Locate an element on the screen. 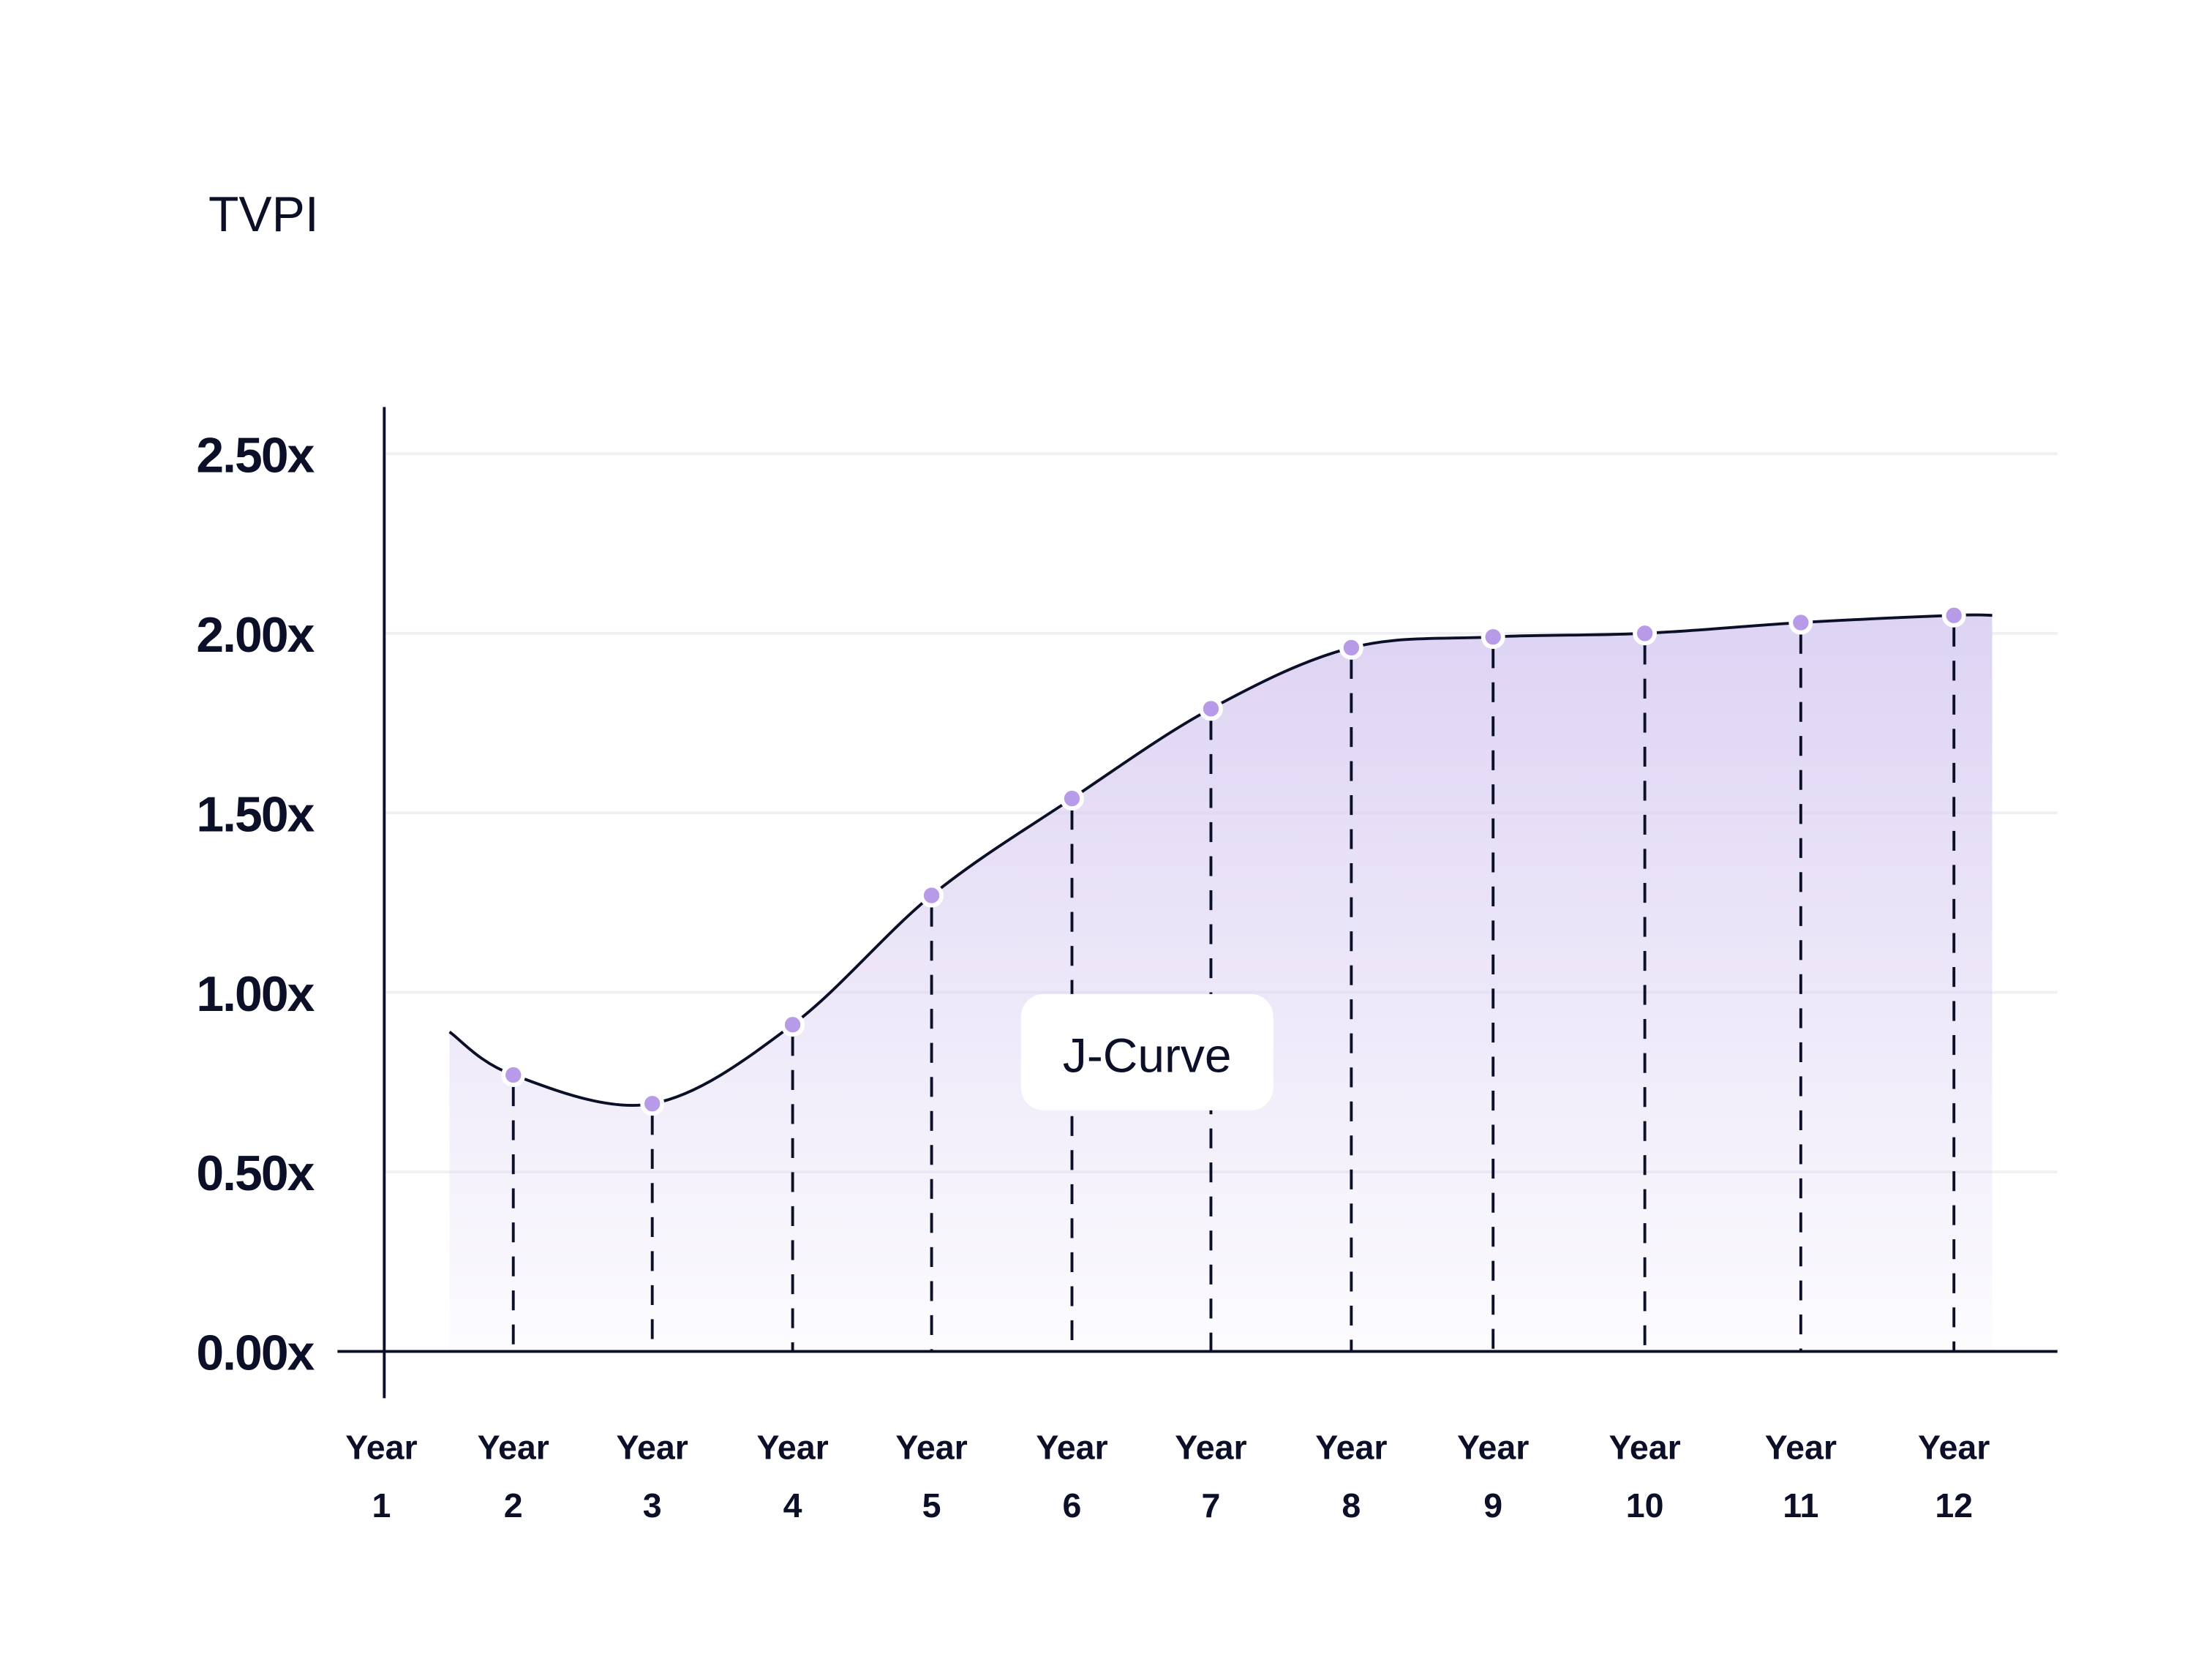  x-tick-label-line2: 5 is located at coordinates (931, 1505).